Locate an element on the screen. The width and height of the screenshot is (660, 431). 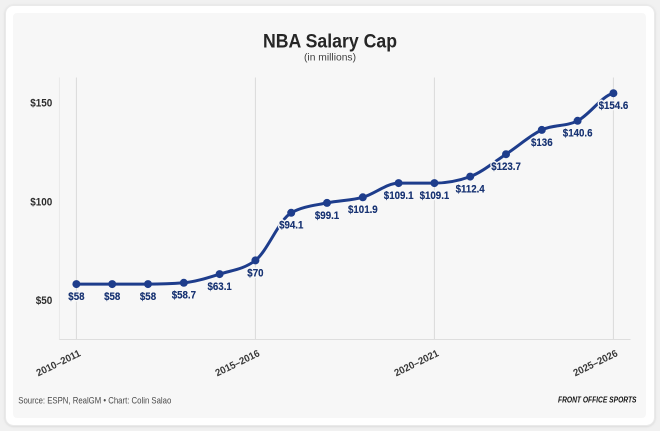
svg-text: $99.1 is located at coordinates (327, 216).